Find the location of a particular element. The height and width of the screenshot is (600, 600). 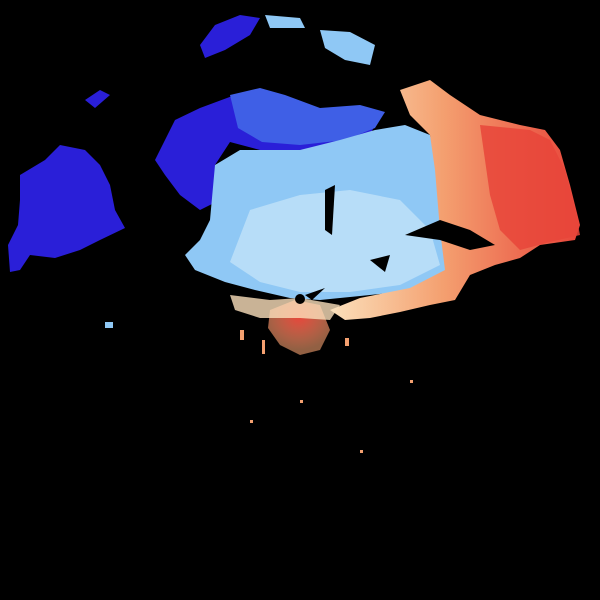

radar-site-marker is located at coordinates (300, 299).